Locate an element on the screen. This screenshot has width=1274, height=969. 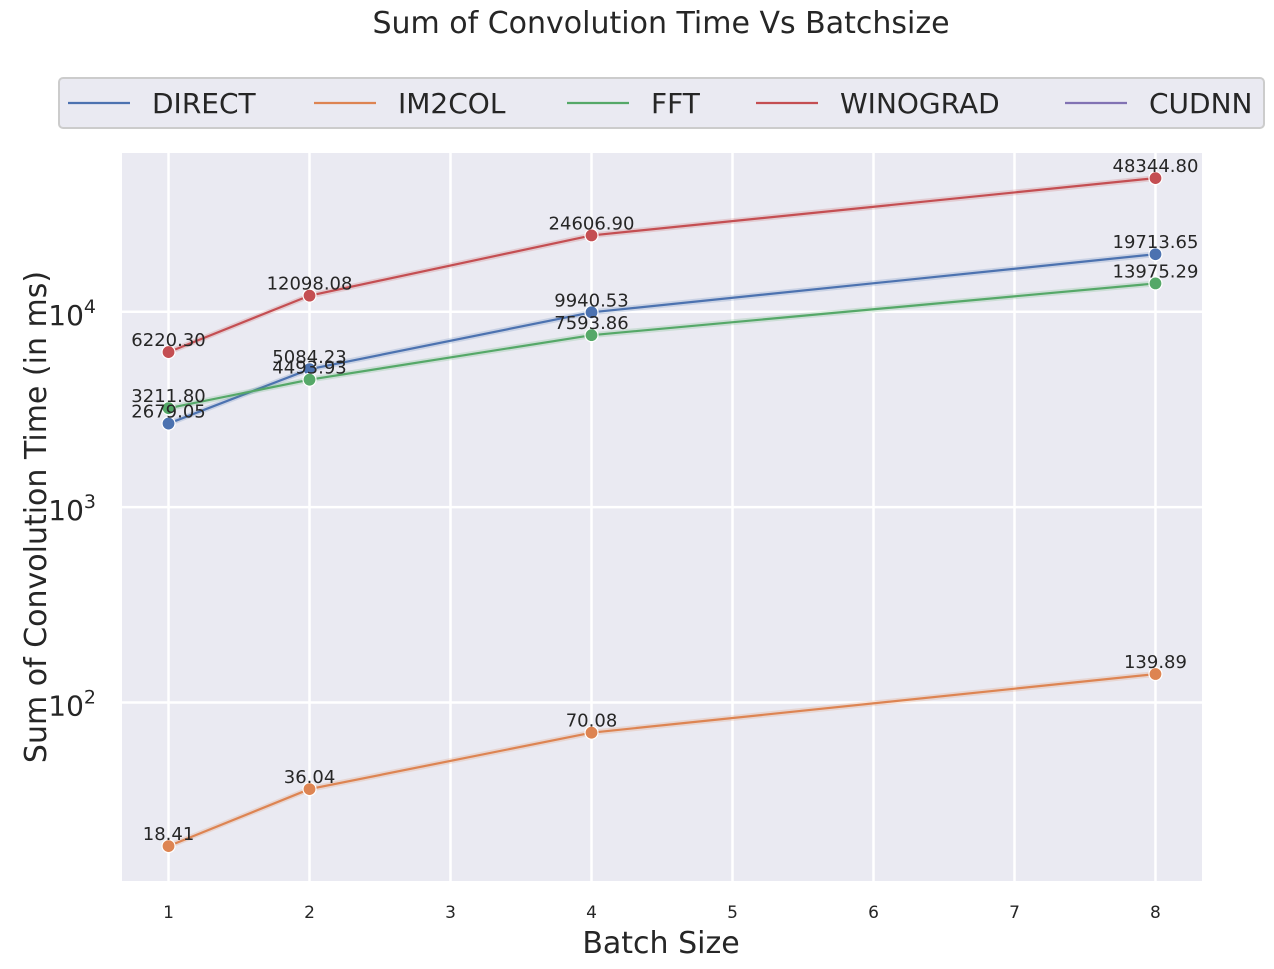
y-tick-label: 10³ is located at coordinates (72, 509).